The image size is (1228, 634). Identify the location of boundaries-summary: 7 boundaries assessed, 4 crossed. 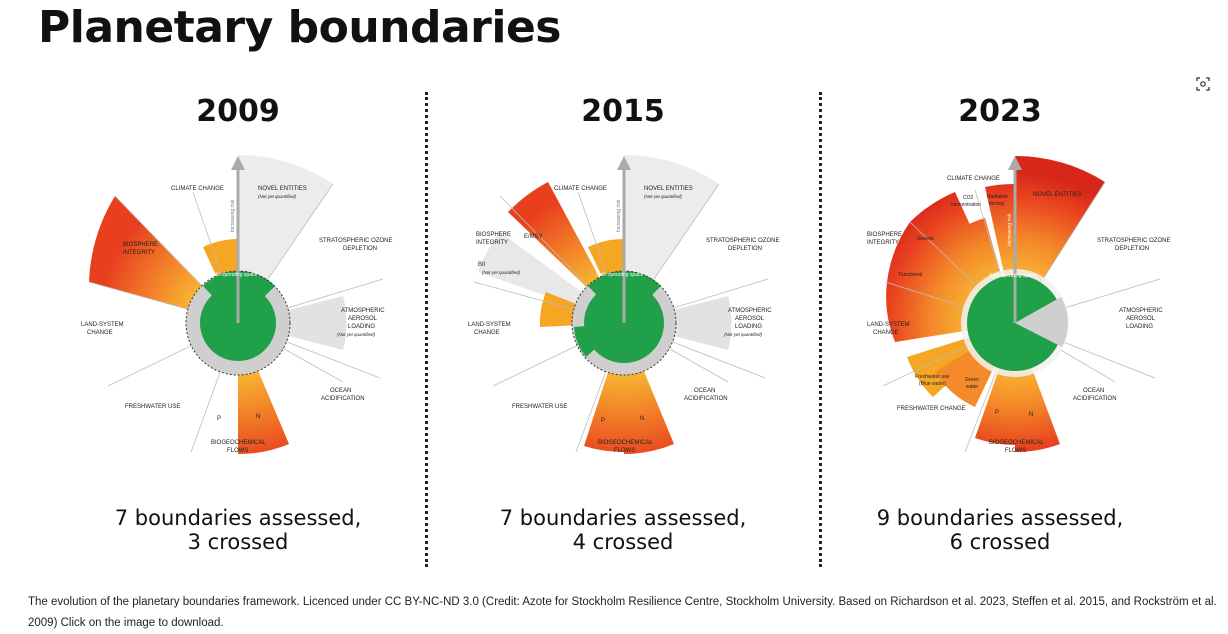
(623, 530).